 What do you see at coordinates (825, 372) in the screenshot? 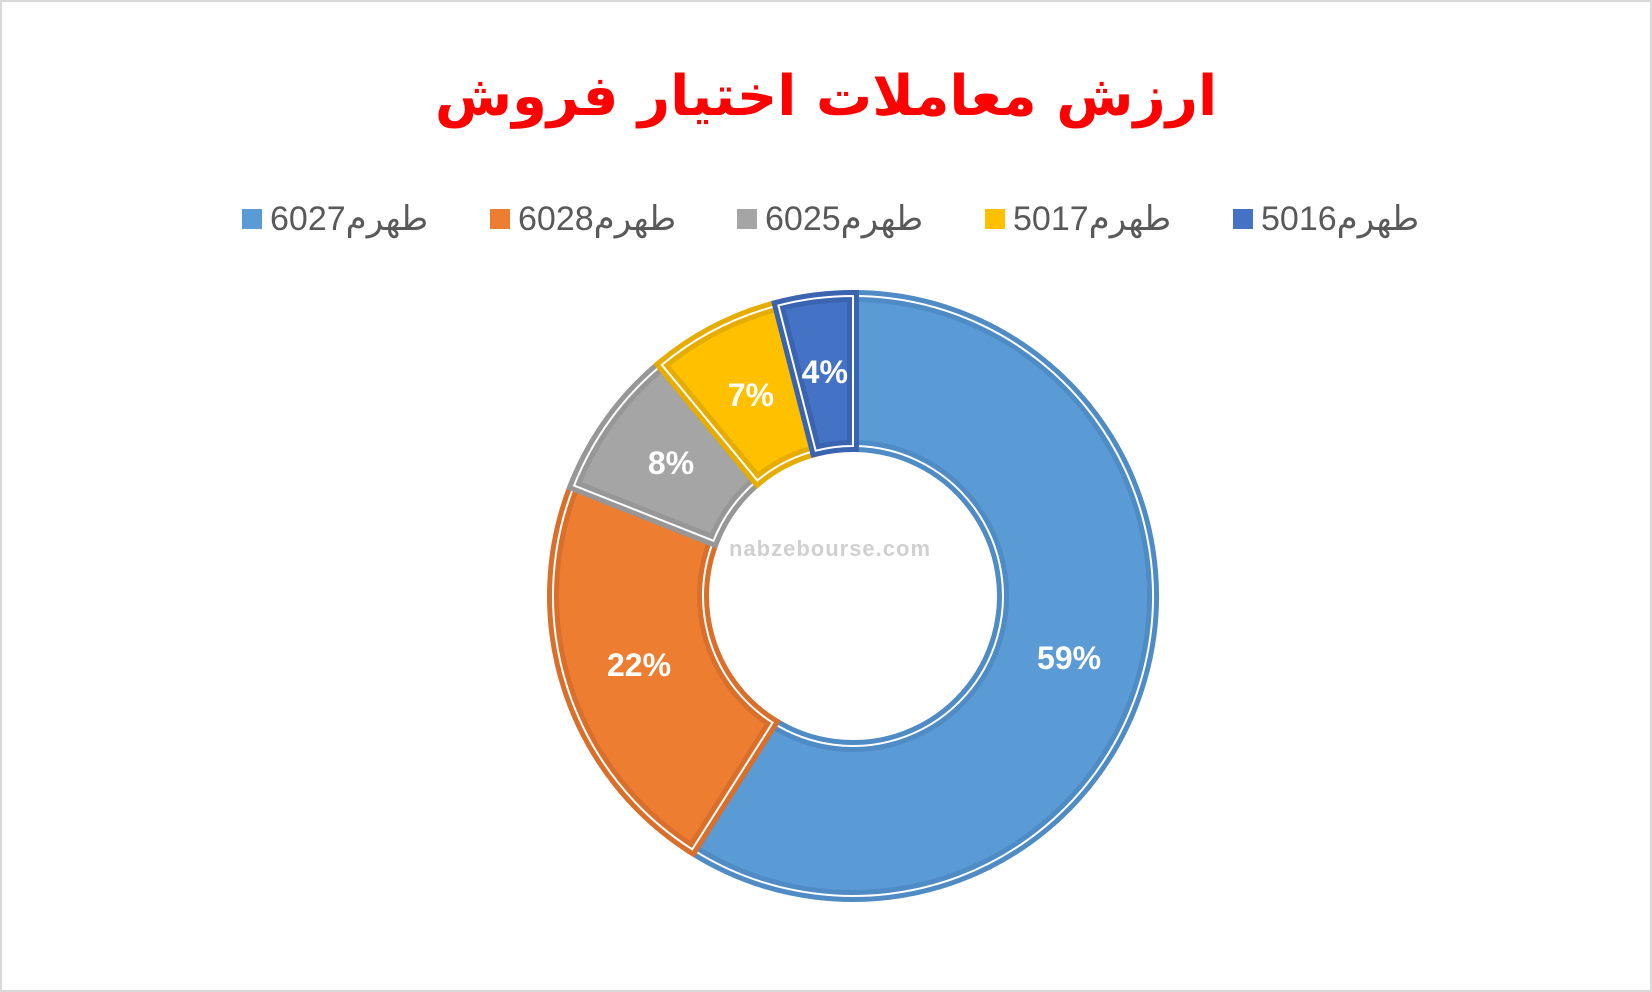
I see `data-label: 4%` at bounding box center [825, 372].